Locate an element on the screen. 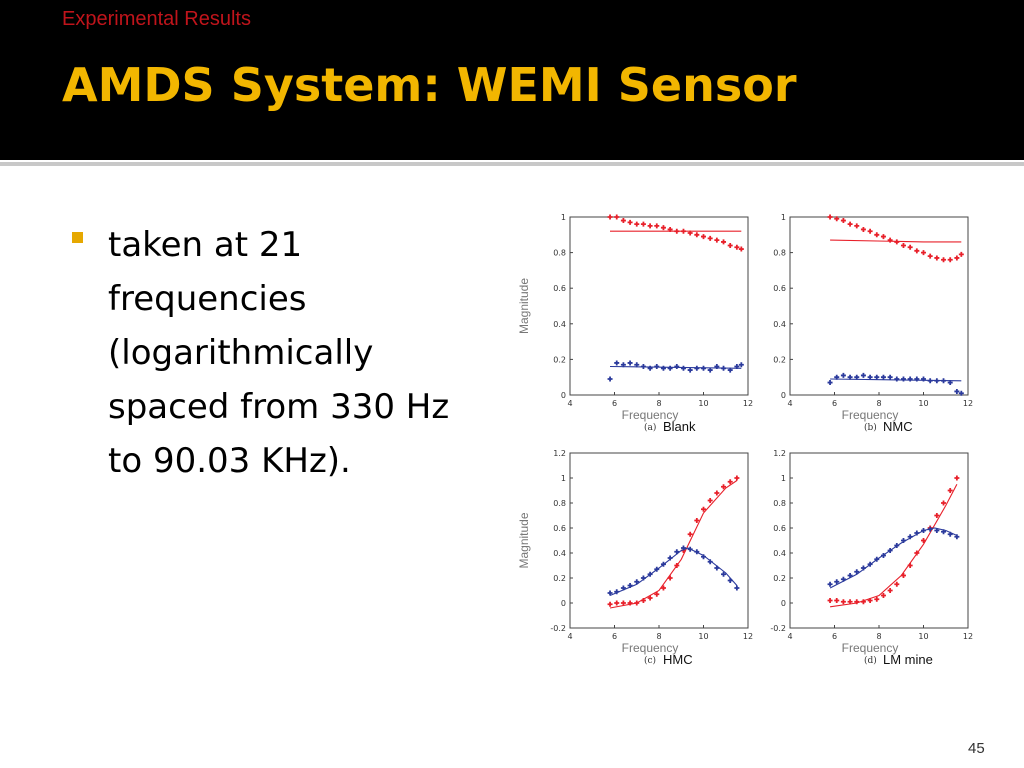  y-tick-label: 0.4 is located at coordinates (559, 324).